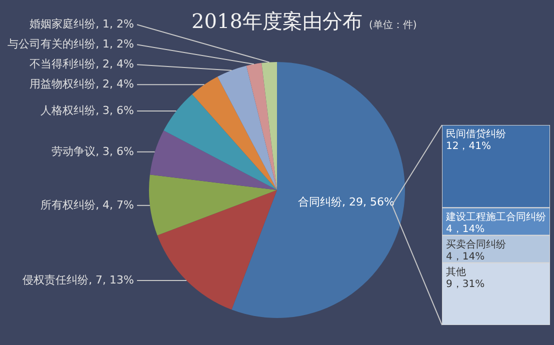  Describe the element at coordinates (465, 284) in the screenshot. I see `data-label: 9，31%` at that location.